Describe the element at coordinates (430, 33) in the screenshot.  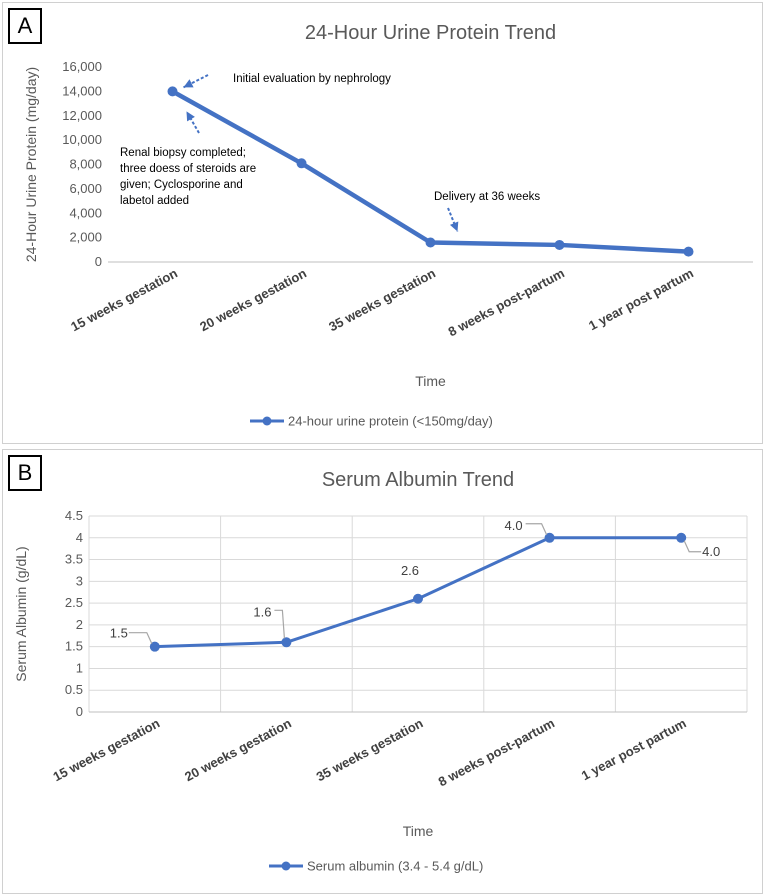
I see `chart-title: 24-Hour Urine Protein Trend` at that location.